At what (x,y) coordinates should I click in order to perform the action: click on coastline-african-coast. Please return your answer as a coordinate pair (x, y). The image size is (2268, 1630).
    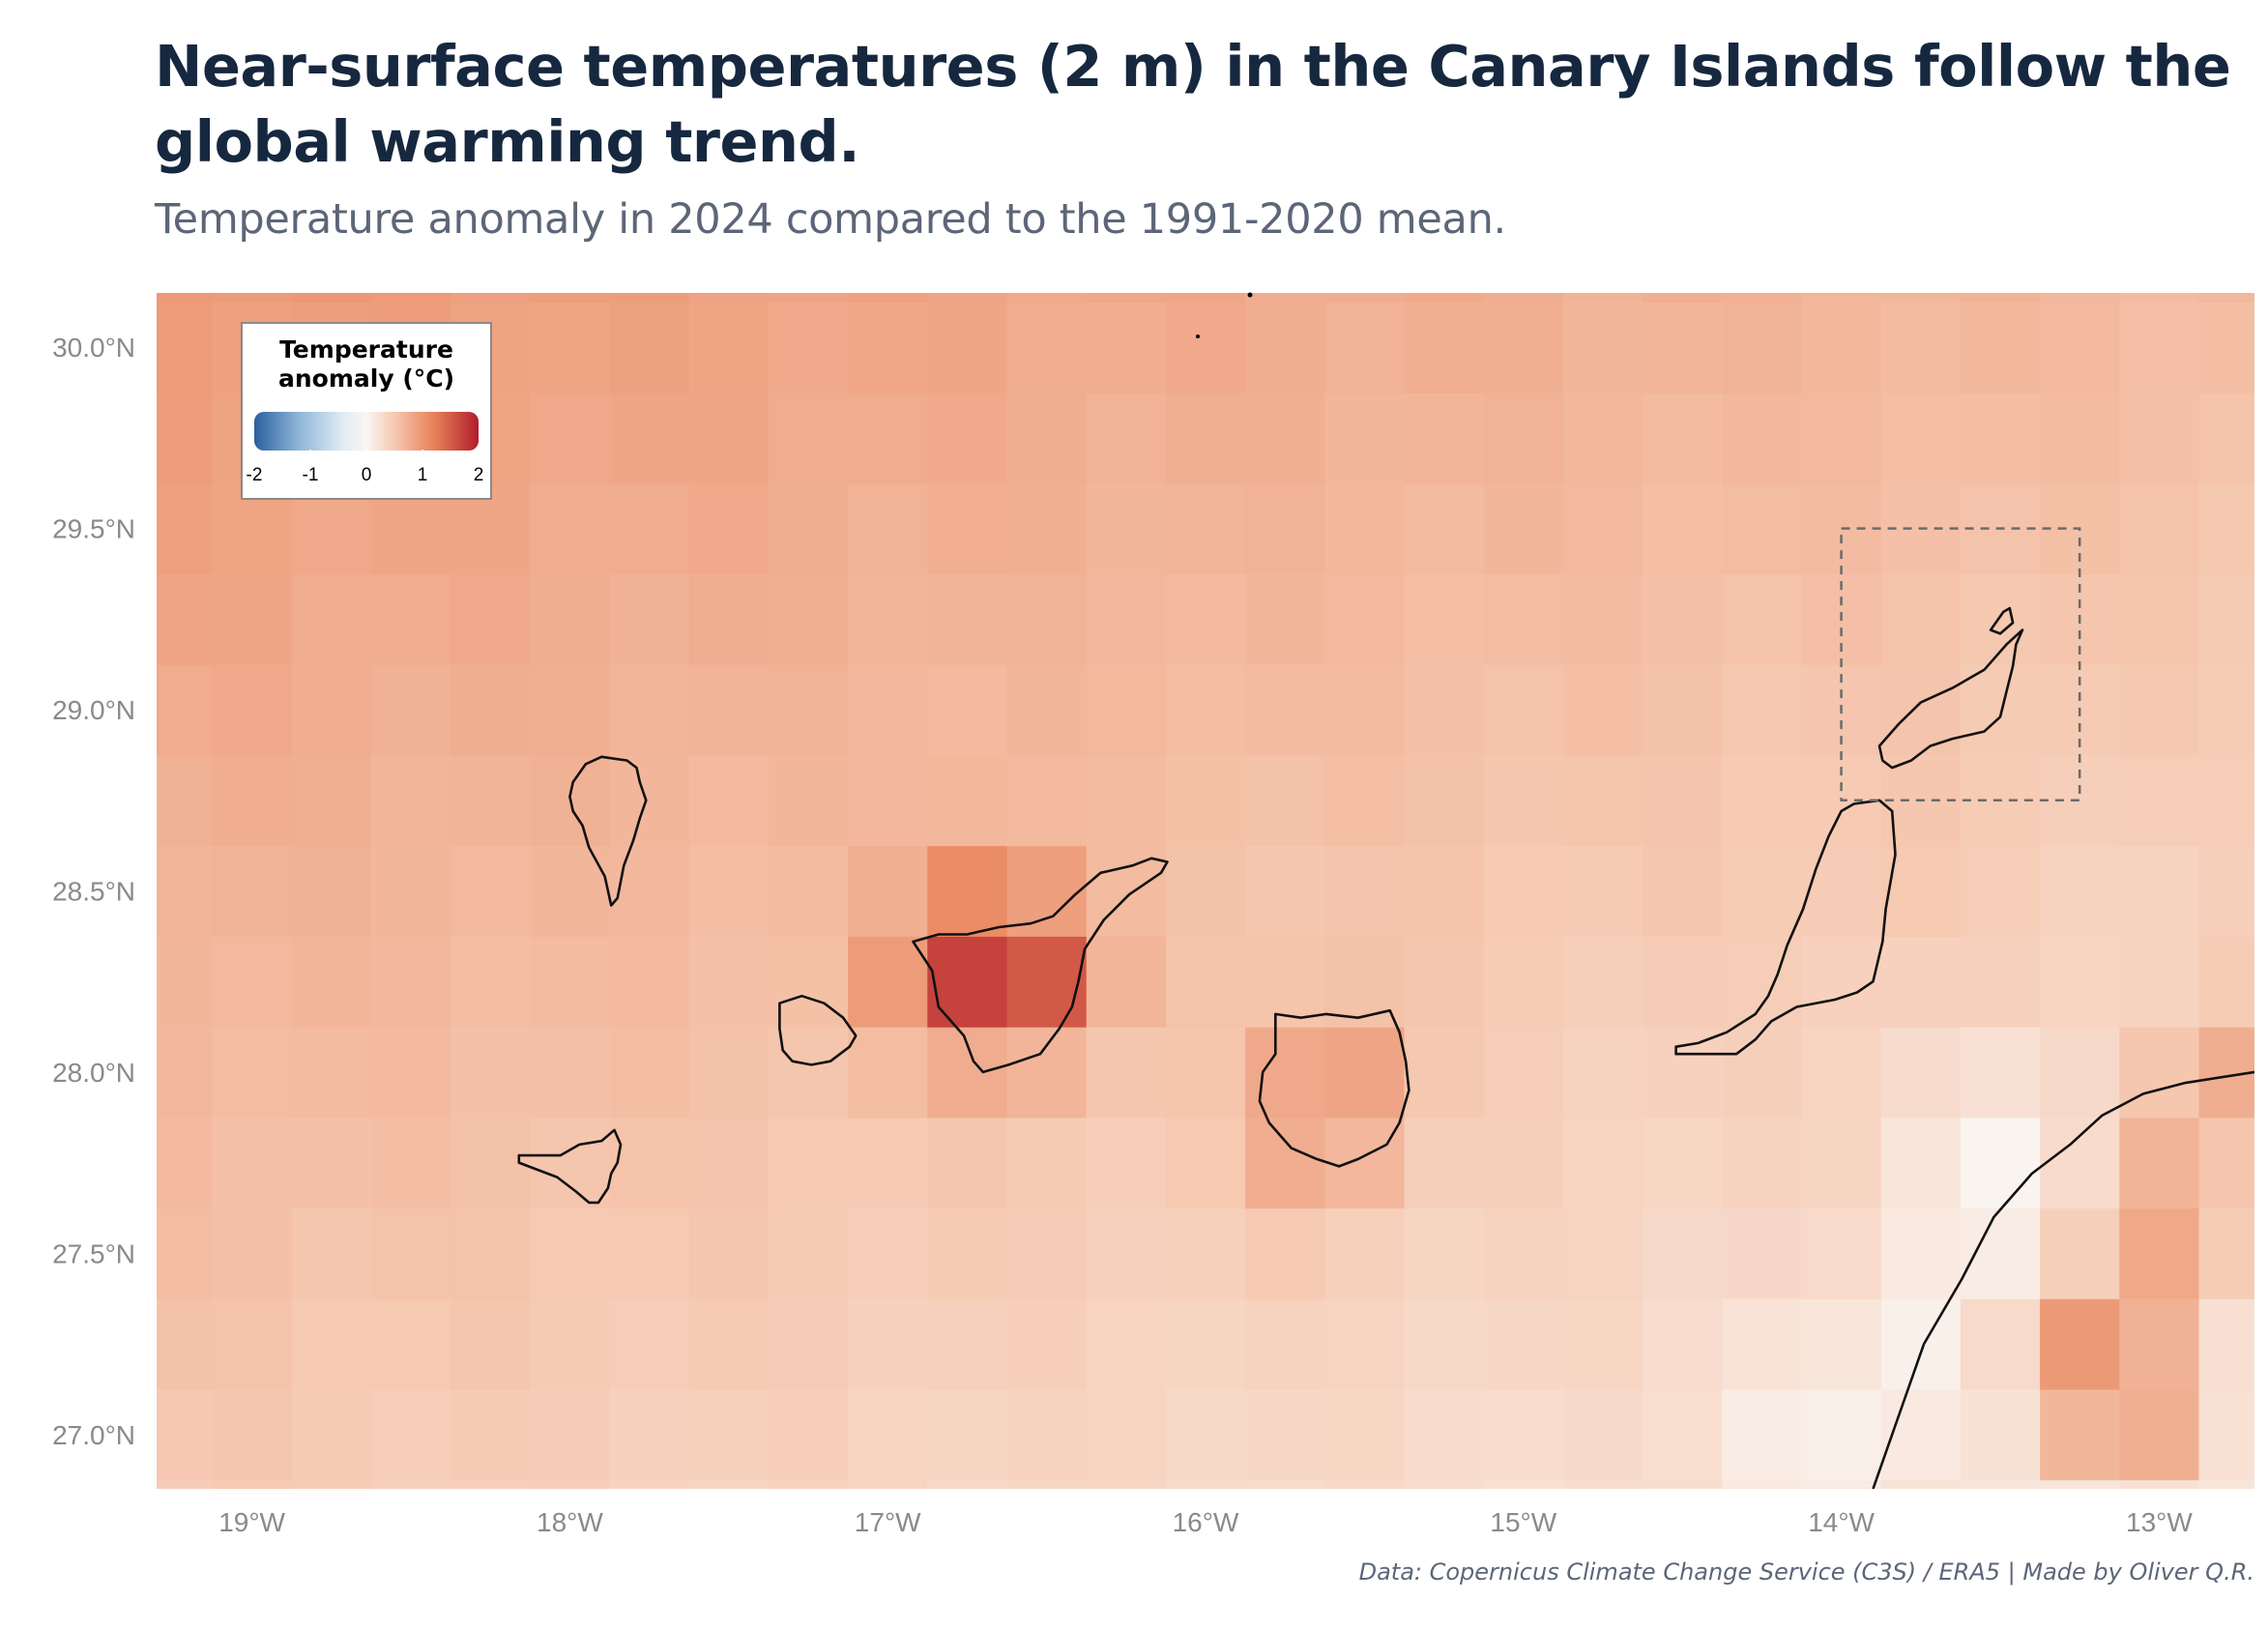
    Looking at the image, I should click on (2063, 1279).